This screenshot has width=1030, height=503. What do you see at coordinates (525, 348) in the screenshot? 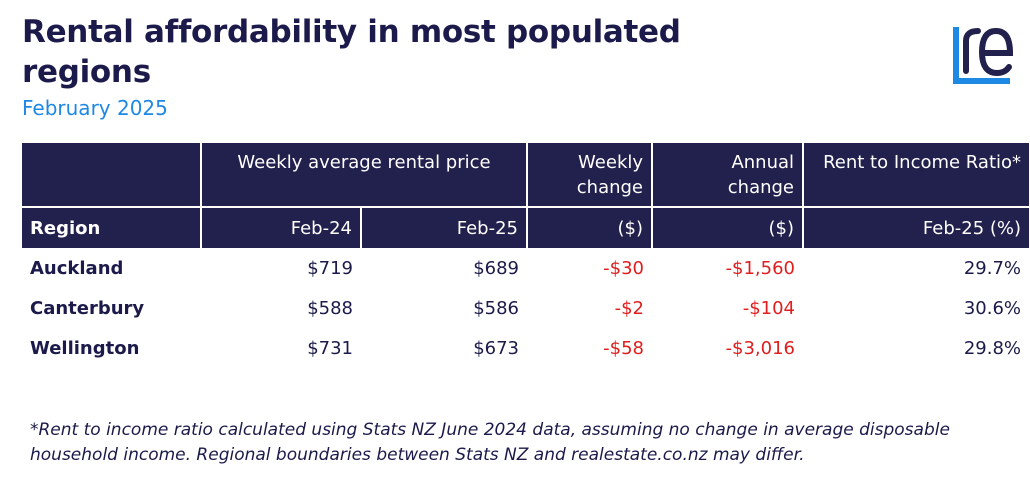
I see `table-row: Wellington $731 $673 -$58 -$3,016 29.8%` at bounding box center [525, 348].